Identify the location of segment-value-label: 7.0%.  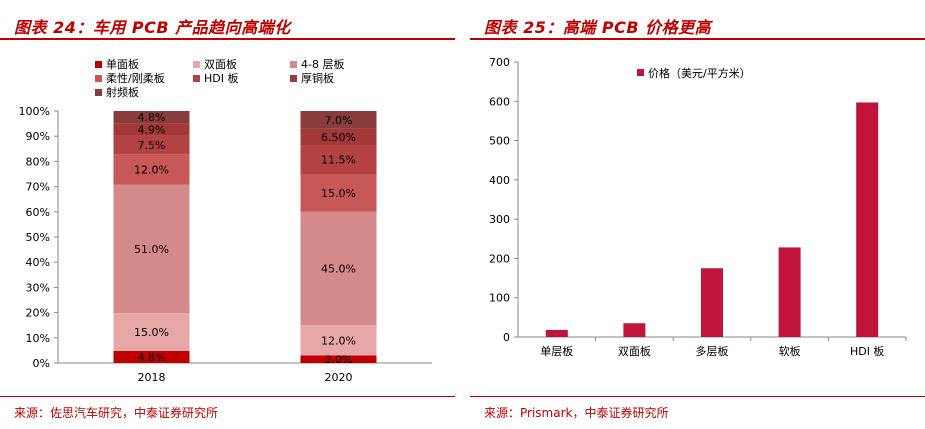
(339, 120).